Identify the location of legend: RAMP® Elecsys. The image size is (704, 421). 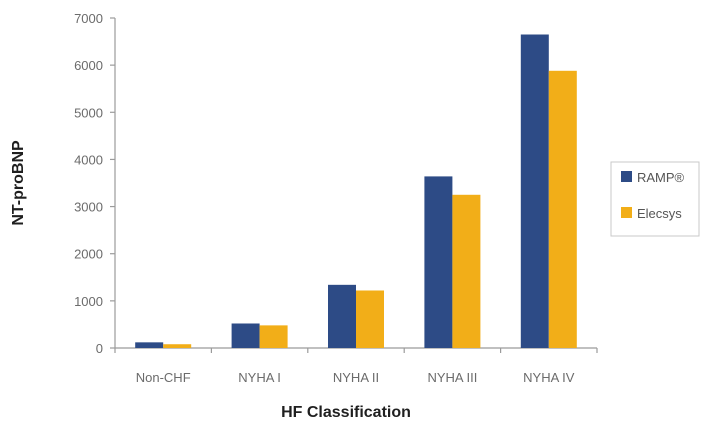
(655, 199).